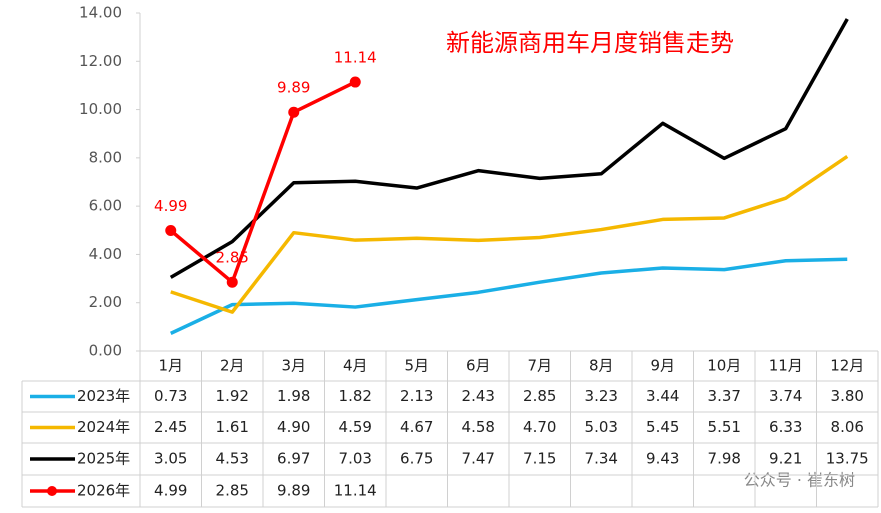  What do you see at coordinates (232, 258) in the screenshot?
I see `data-label: 2.85` at bounding box center [232, 258].